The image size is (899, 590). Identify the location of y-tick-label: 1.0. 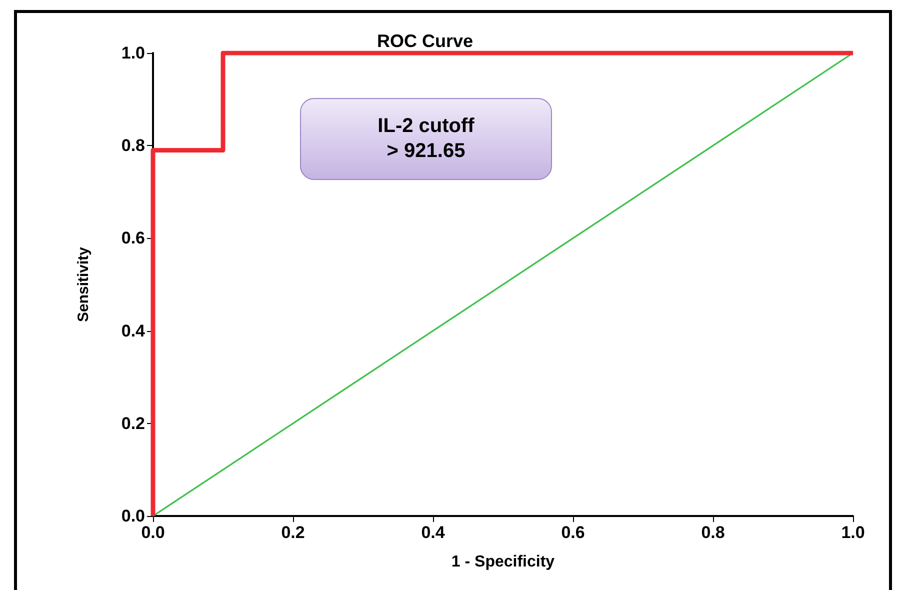
(133, 53).